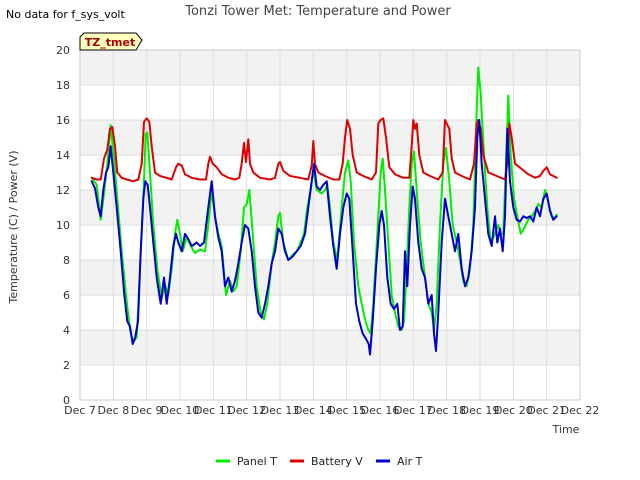 This screenshot has height=480, width=640. Describe the element at coordinates (317, 11) in the screenshot. I see `chart-title: Tonzi Tower Met: Temperature and Power` at that location.